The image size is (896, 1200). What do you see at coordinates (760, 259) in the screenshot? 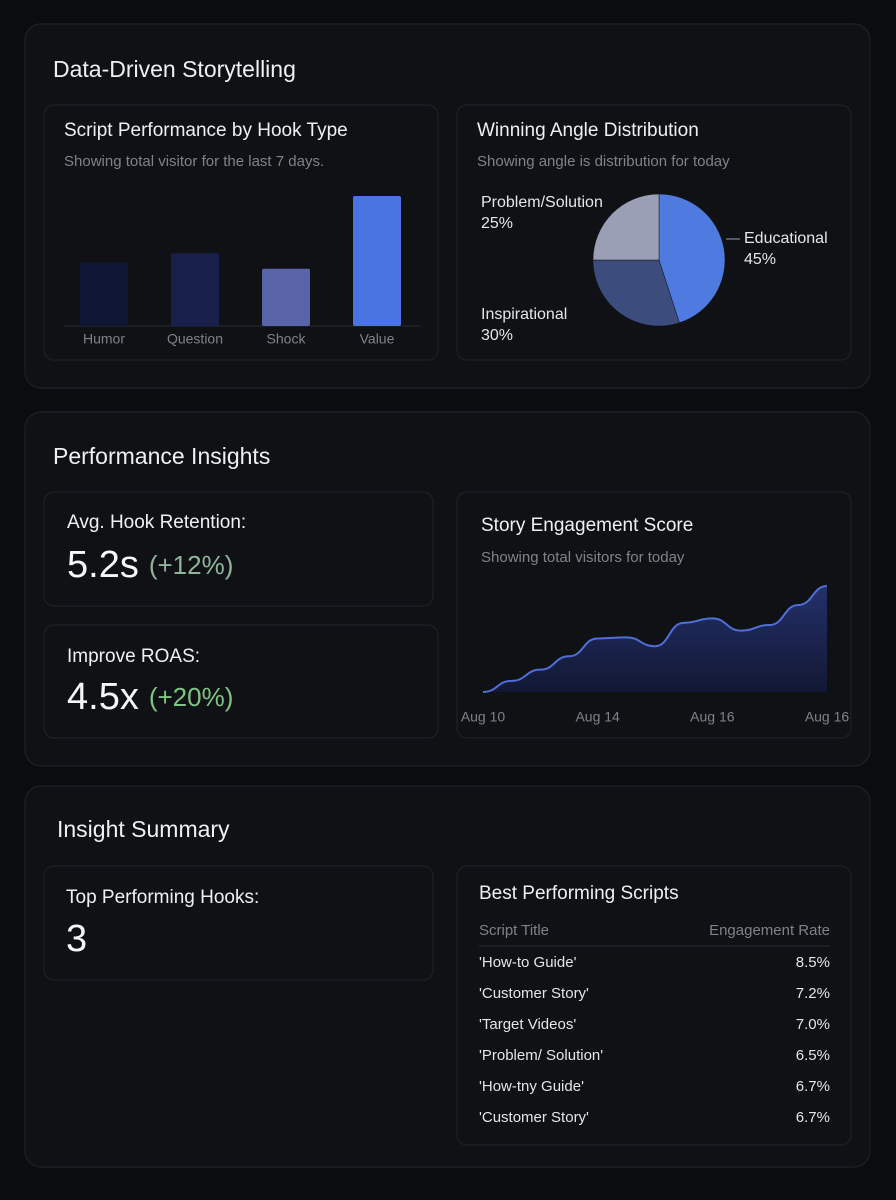
I see `slice-value: 45%` at bounding box center [760, 259].